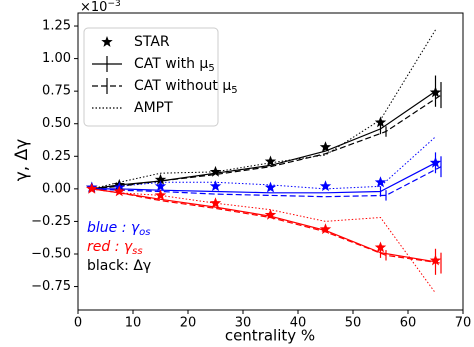 This screenshot has height=347, width=474. I want to click on y-tick-label: 1.00, so click(56, 58).